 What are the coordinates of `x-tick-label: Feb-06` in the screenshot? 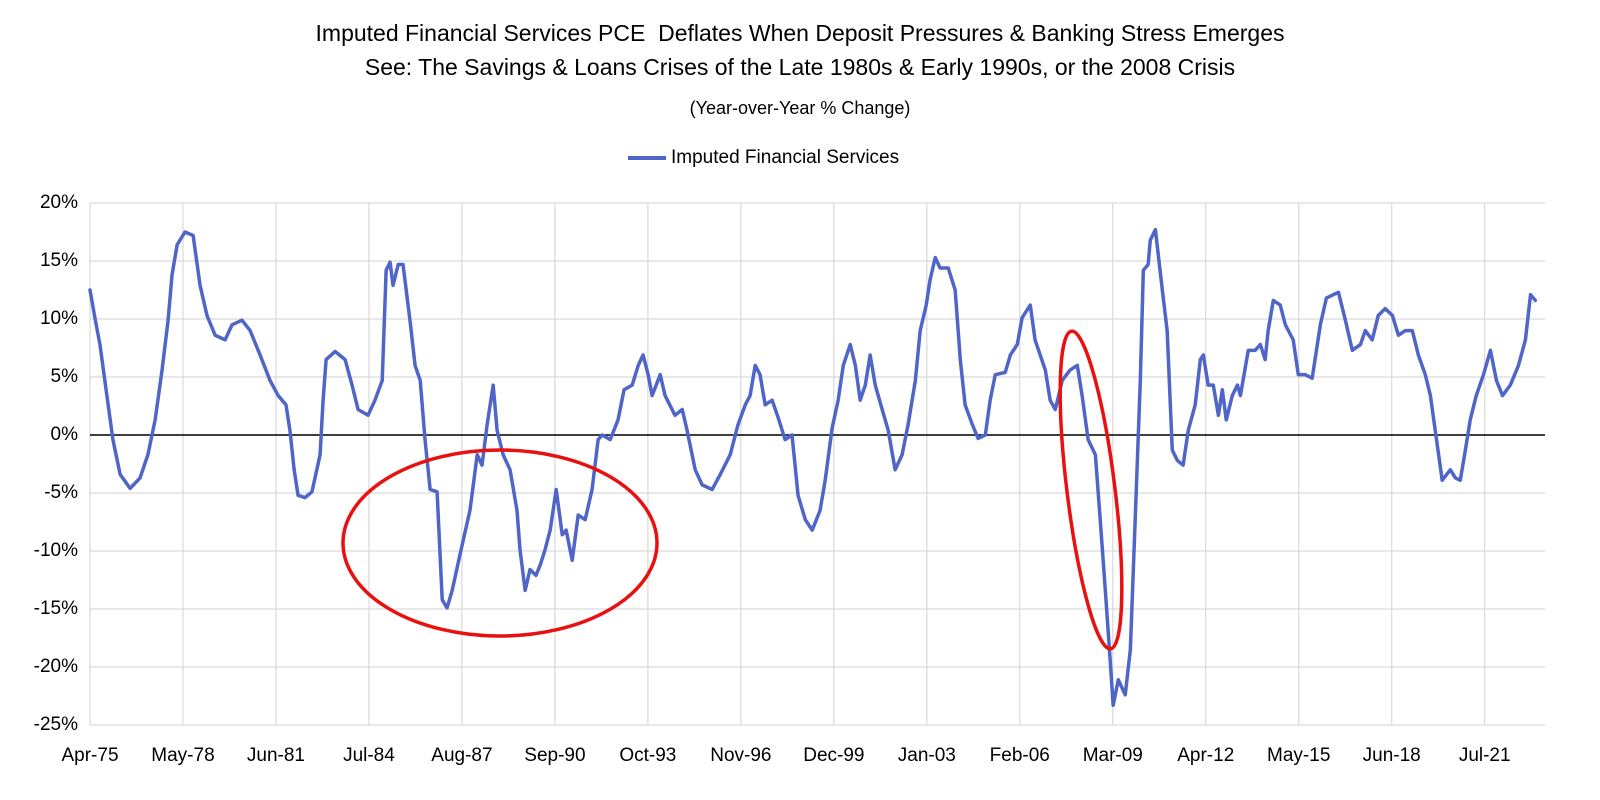 It's located at (1020, 755).